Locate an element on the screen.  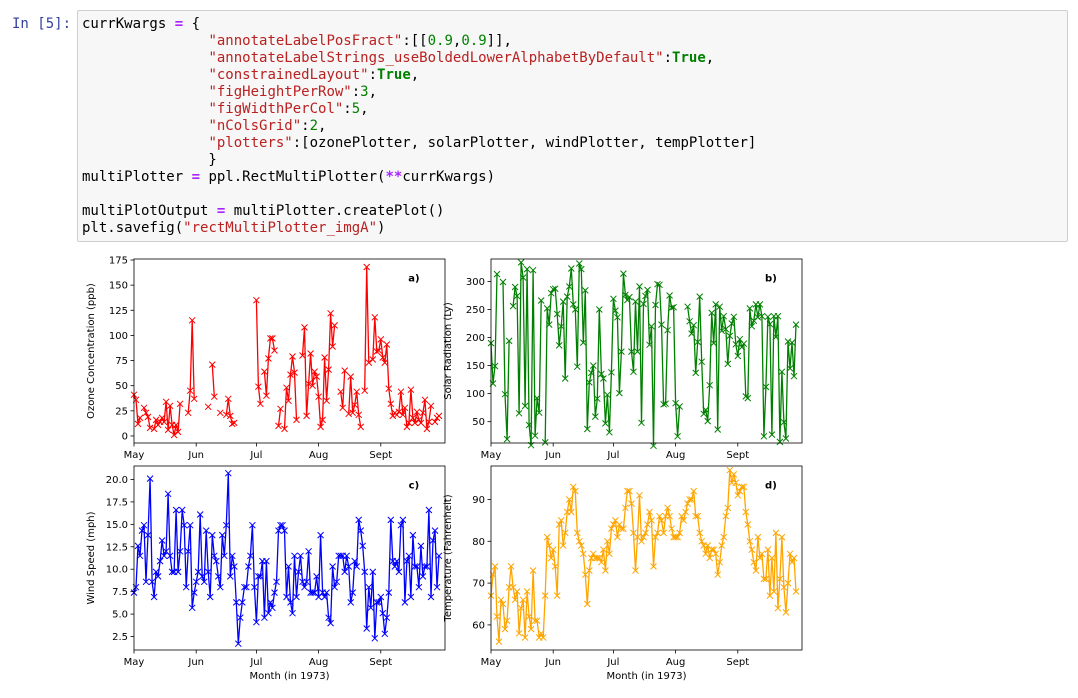
x-tick-label: May is located at coordinates (491, 455).